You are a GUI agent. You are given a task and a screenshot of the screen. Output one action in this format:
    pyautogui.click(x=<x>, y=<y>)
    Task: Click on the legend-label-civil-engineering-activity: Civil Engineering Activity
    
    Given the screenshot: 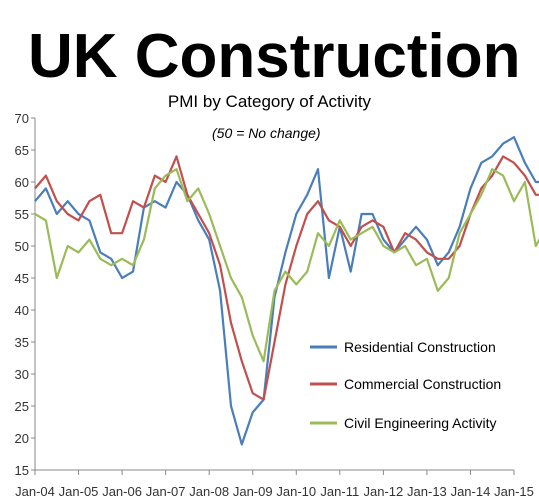 What is the action you would take?
    pyautogui.click(x=420, y=423)
    